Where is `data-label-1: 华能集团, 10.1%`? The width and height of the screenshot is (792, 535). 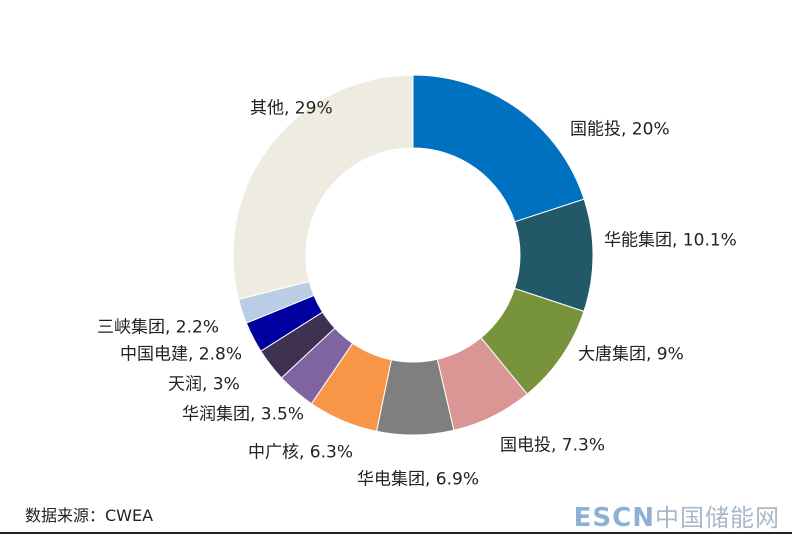
data-label-1: 华能集团, 10.1% is located at coordinates (670, 240).